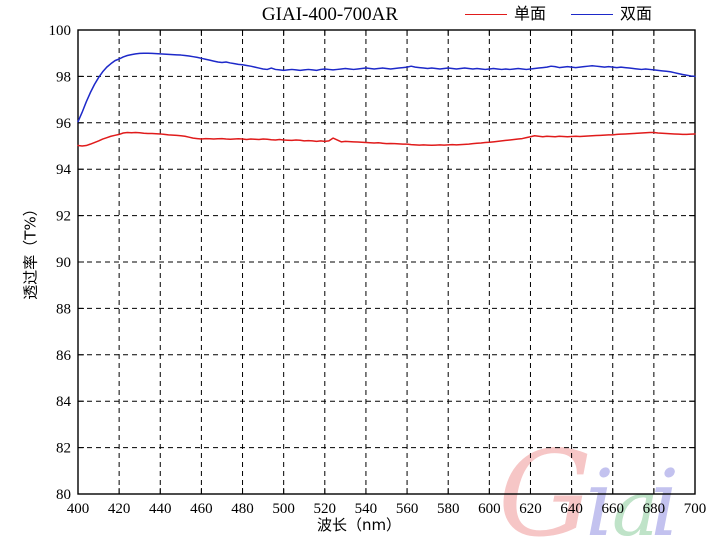  Describe the element at coordinates (325, 509) in the screenshot. I see `x-tick-label: 520` at that location.